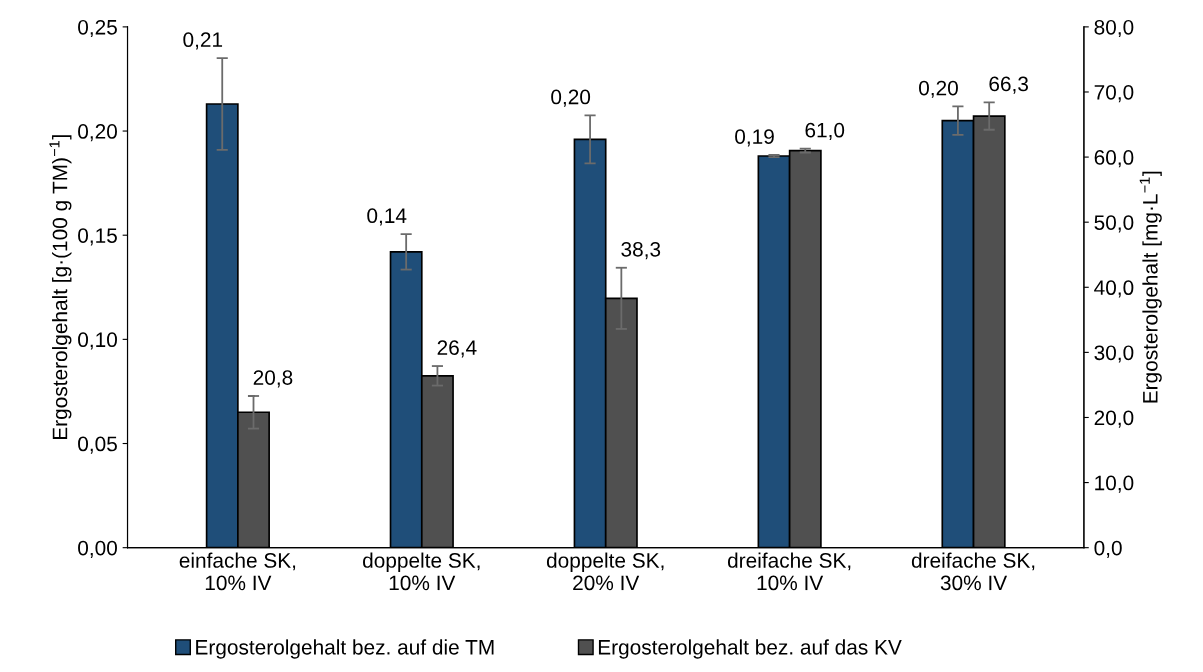  I want to click on y-tick-label: 0,20, so click(97, 133).